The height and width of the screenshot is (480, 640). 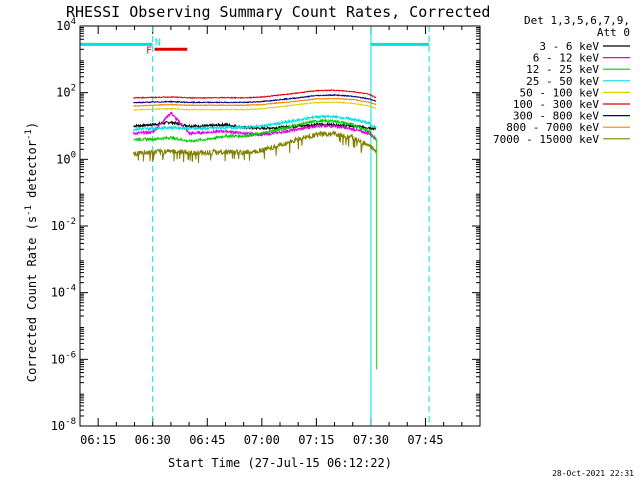 What do you see at coordinates (29, 134) in the screenshot?
I see `y-axis-label-part-3: -1` at bounding box center [29, 134].